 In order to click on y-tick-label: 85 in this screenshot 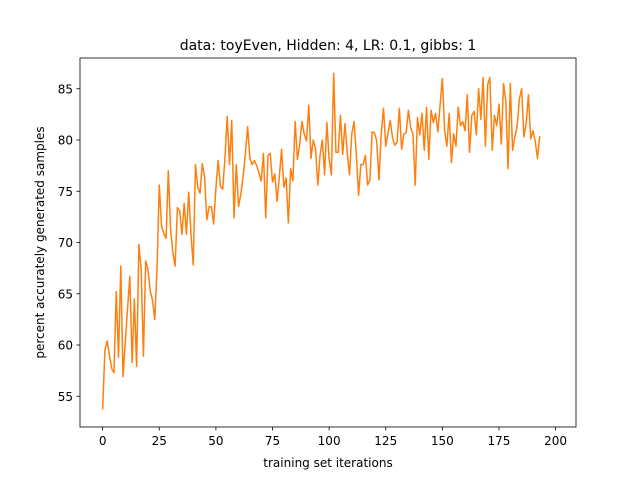, I will do `click(65, 89)`.